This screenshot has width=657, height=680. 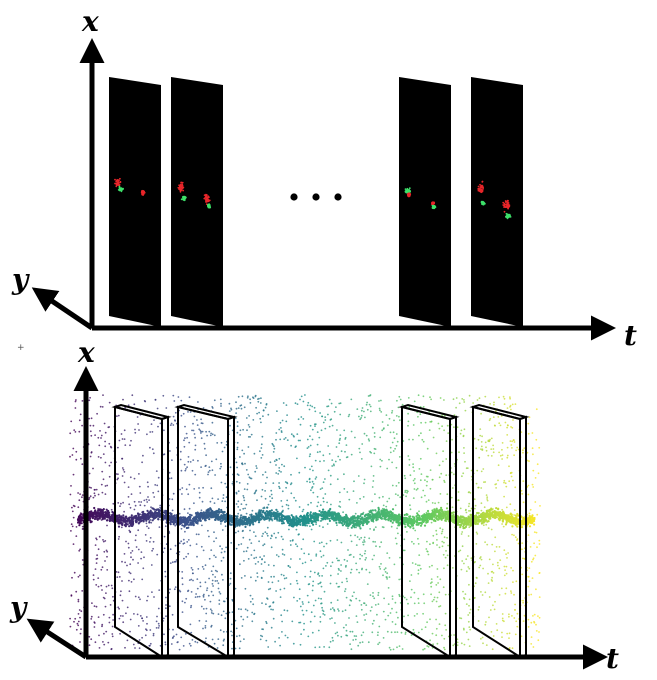 What do you see at coordinates (90, 21) in the screenshot?
I see `top-x-axis-label: x` at bounding box center [90, 21].